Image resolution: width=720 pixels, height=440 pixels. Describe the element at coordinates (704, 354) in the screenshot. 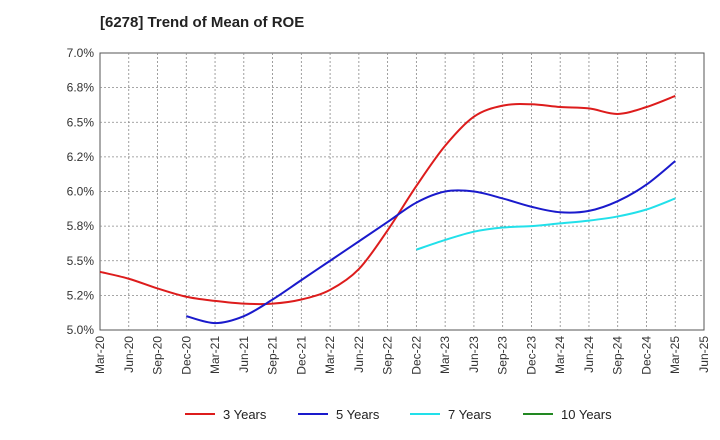

I see `x-tick-label: Jun-25` at that location.